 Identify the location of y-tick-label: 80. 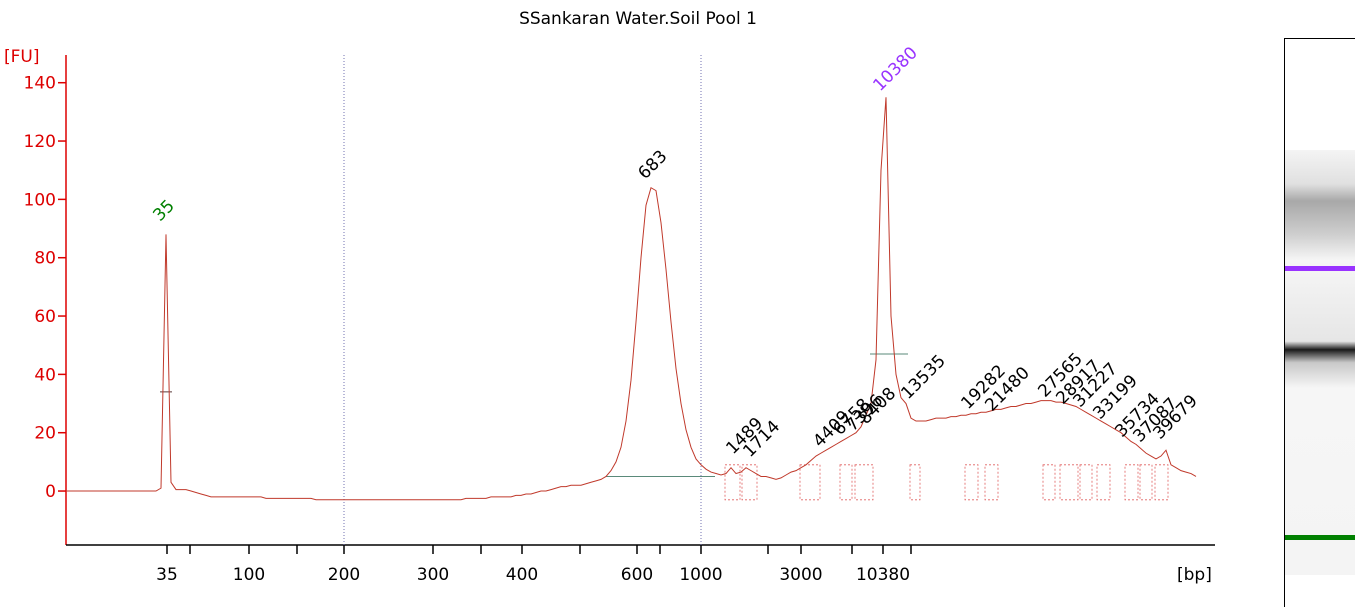
(45, 259).